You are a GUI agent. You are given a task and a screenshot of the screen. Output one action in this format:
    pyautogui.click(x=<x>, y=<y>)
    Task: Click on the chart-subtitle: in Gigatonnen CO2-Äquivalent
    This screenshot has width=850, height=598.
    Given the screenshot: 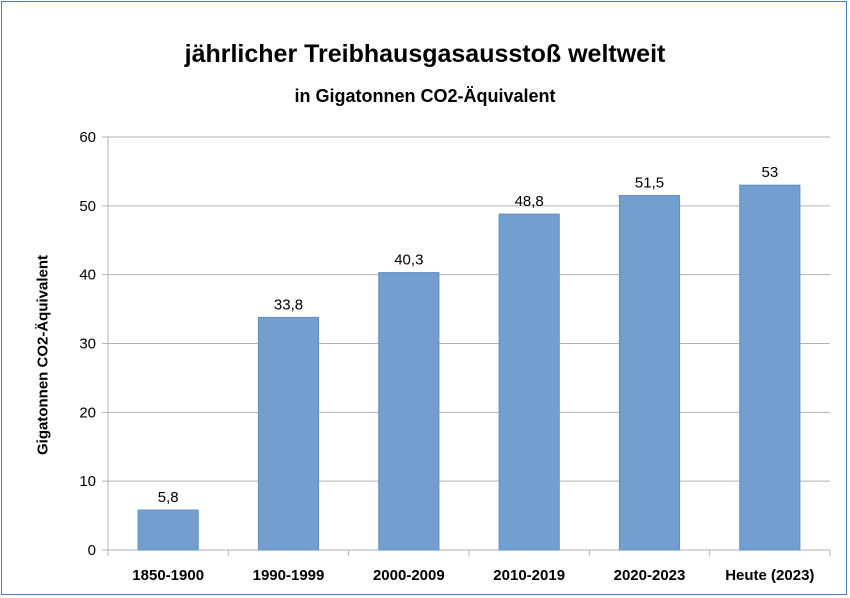 What is the action you would take?
    pyautogui.click(x=425, y=96)
    